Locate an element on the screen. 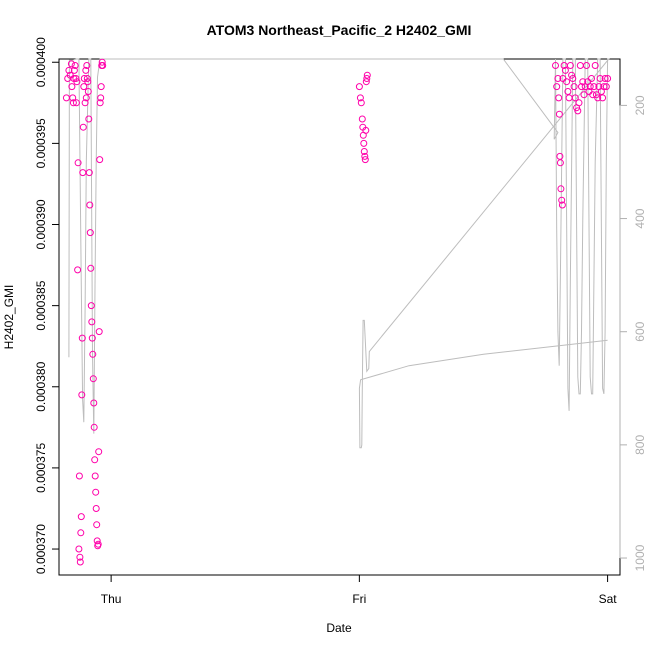  chart-title: ATOM3 Northeast_Pacific_2 H2402_GMI is located at coordinates (339, 30).